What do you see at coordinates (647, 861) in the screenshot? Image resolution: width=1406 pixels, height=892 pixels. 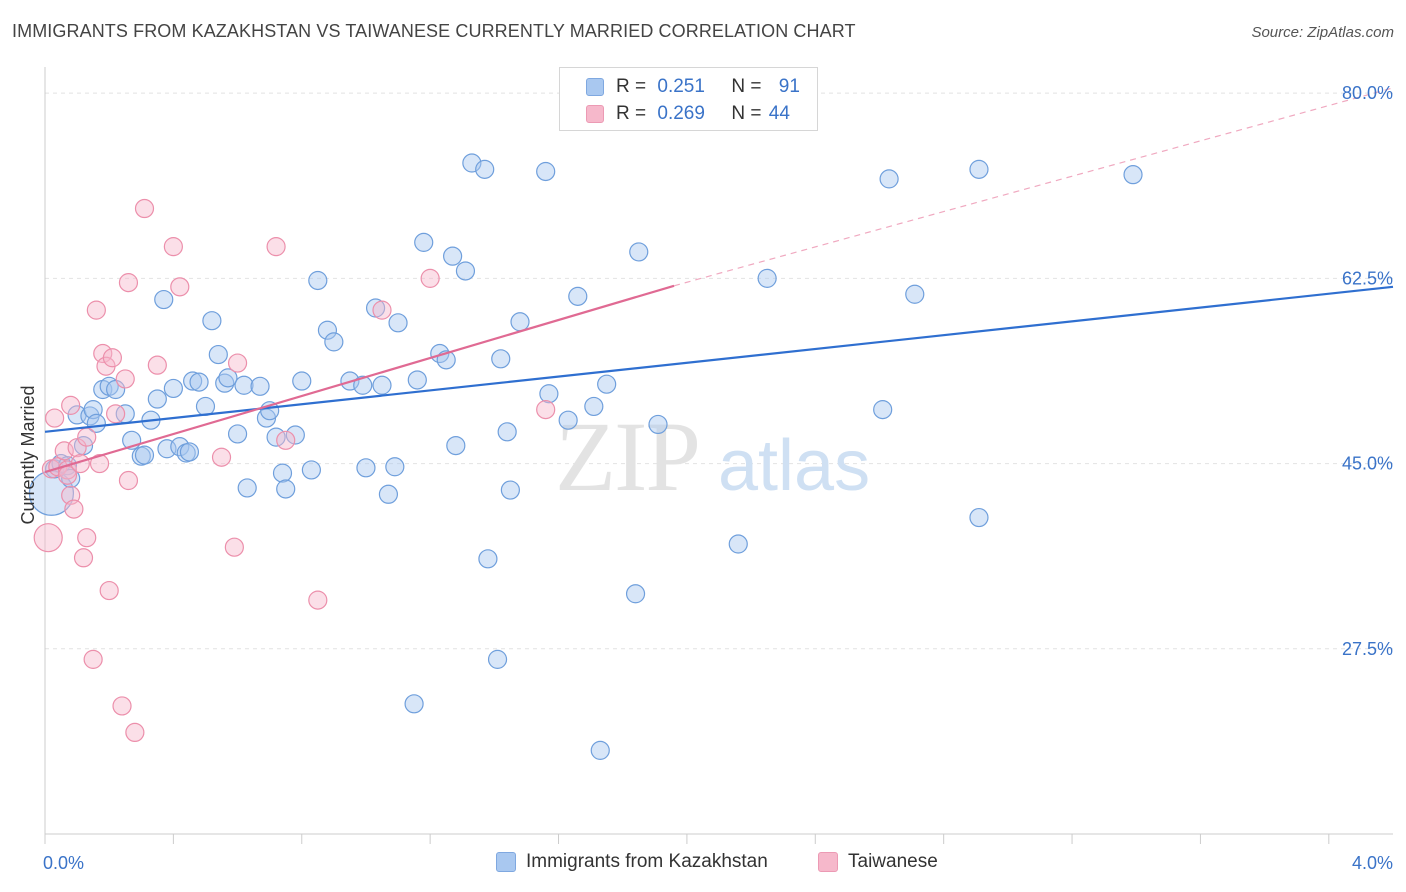 I see `bottom-legend-label: Immigrants from Kazakhstan` at bounding box center [647, 861].